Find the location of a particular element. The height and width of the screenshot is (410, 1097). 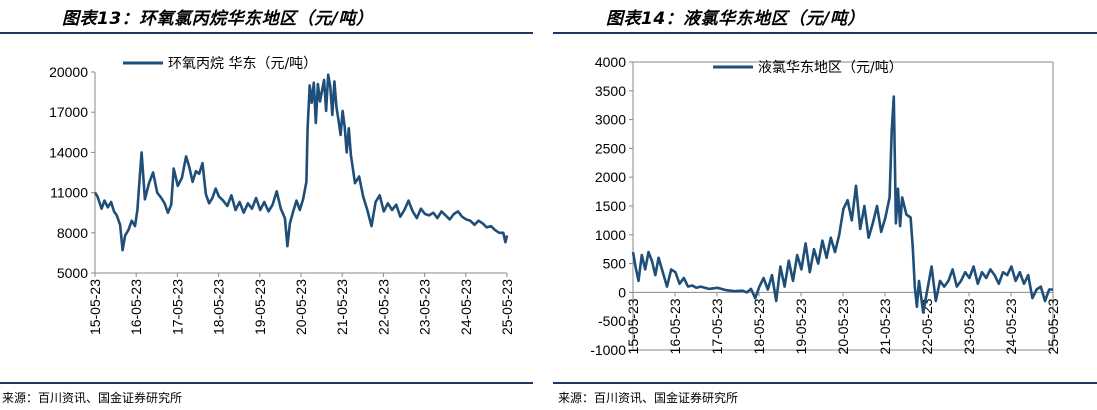

chart-title-right: 图表14：液氯华东地区（元/吨） is located at coordinates (735, 19).